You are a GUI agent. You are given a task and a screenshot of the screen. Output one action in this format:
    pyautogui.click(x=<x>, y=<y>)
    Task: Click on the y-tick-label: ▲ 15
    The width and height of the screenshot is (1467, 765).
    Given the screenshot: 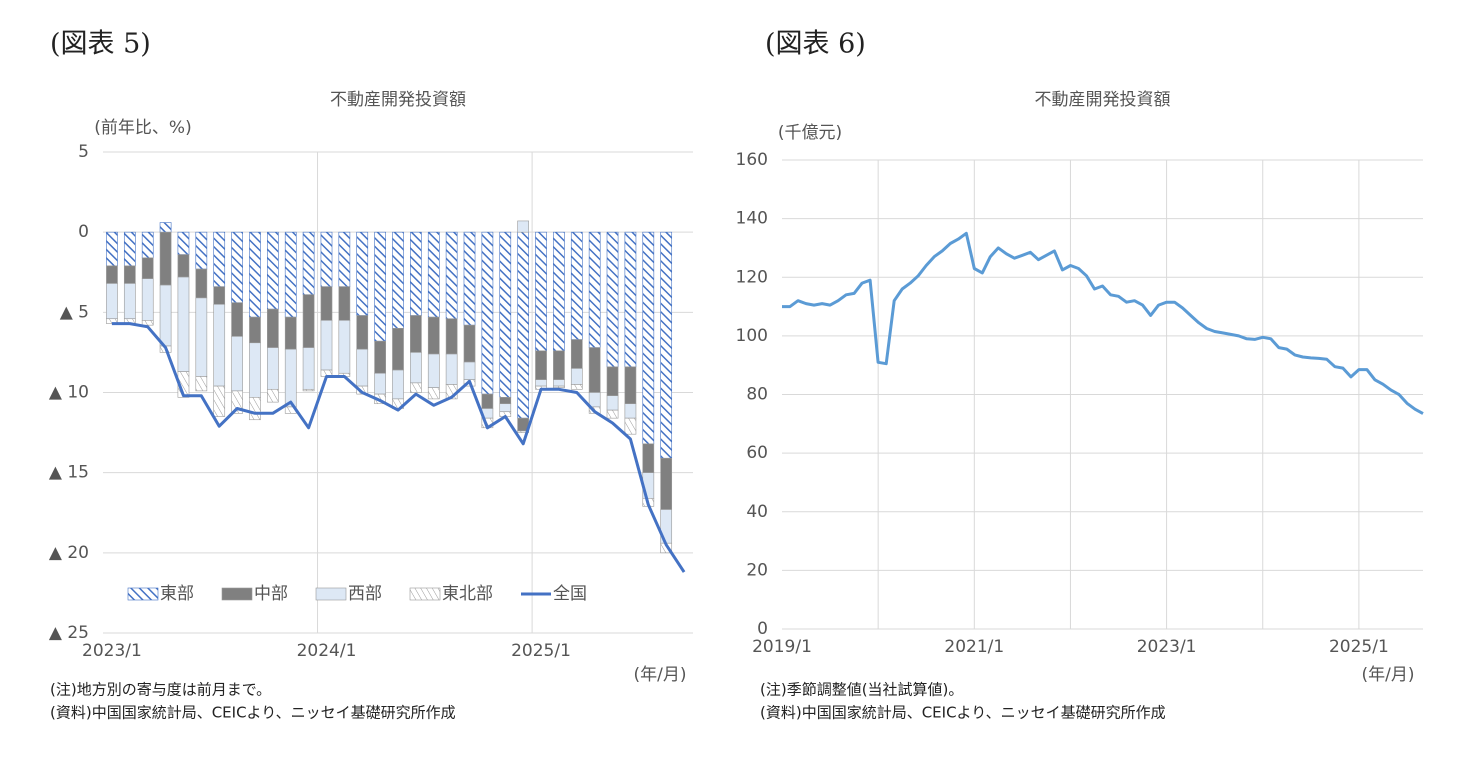 What is the action you would take?
    pyautogui.click(x=69, y=473)
    